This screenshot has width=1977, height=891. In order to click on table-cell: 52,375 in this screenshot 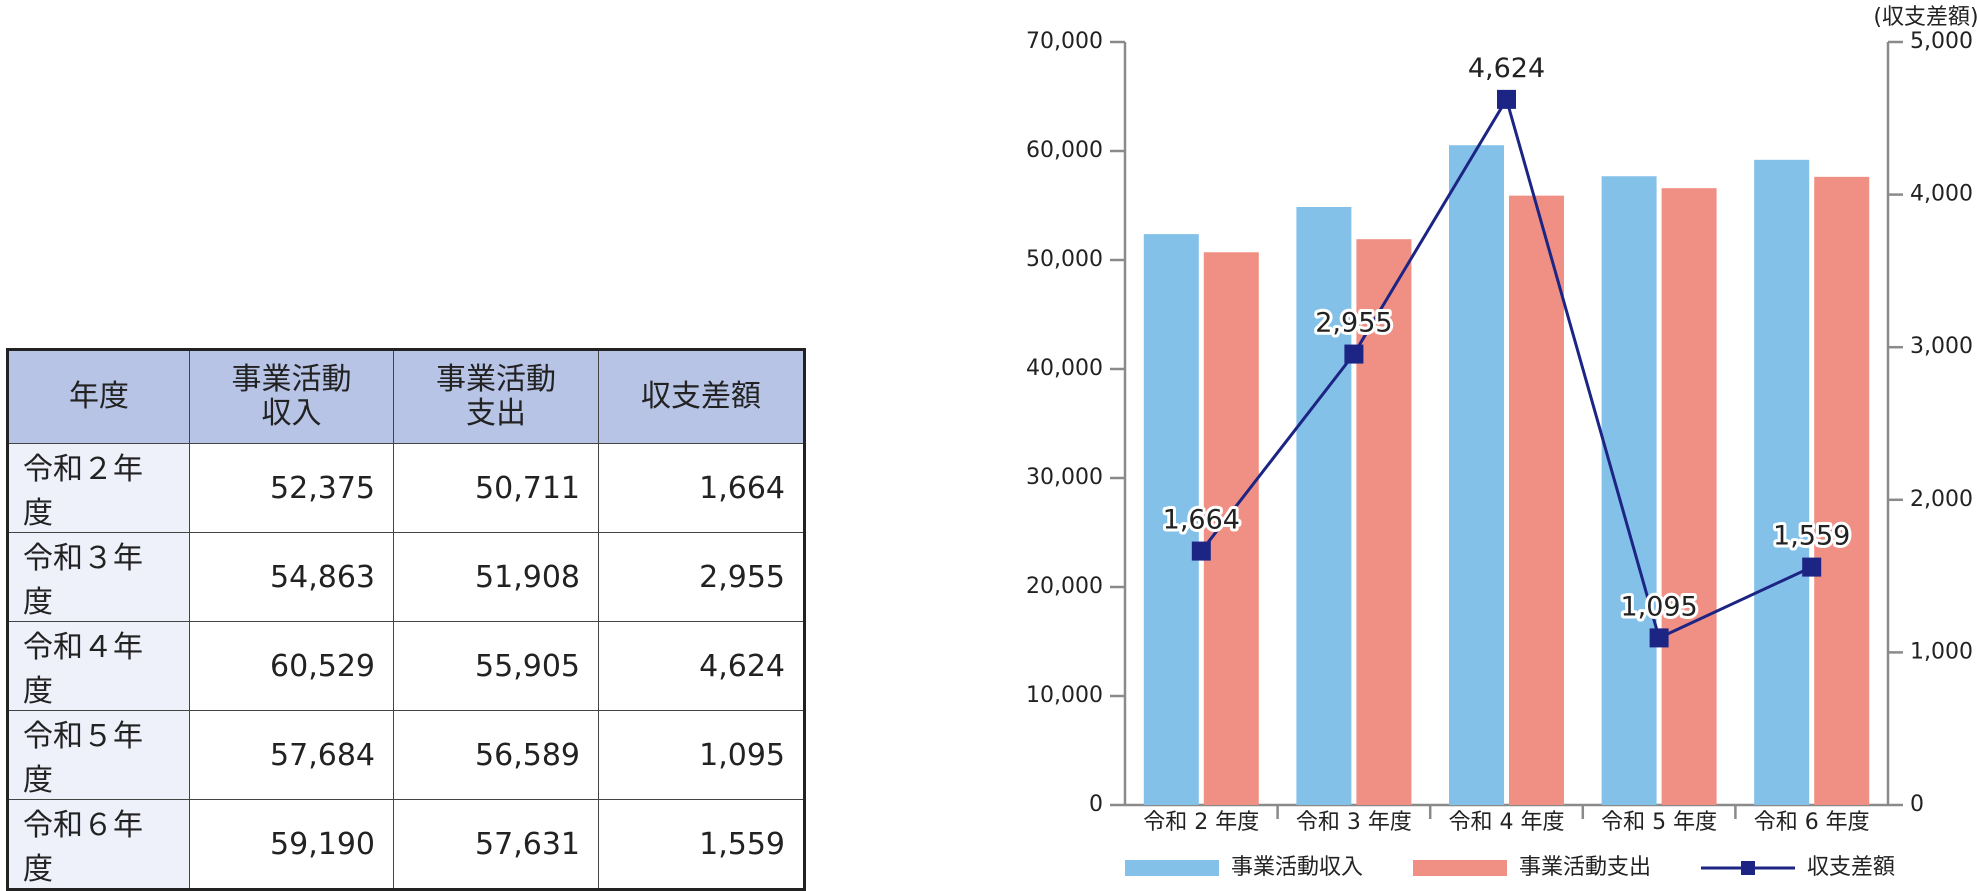, I will do `click(291, 488)`.